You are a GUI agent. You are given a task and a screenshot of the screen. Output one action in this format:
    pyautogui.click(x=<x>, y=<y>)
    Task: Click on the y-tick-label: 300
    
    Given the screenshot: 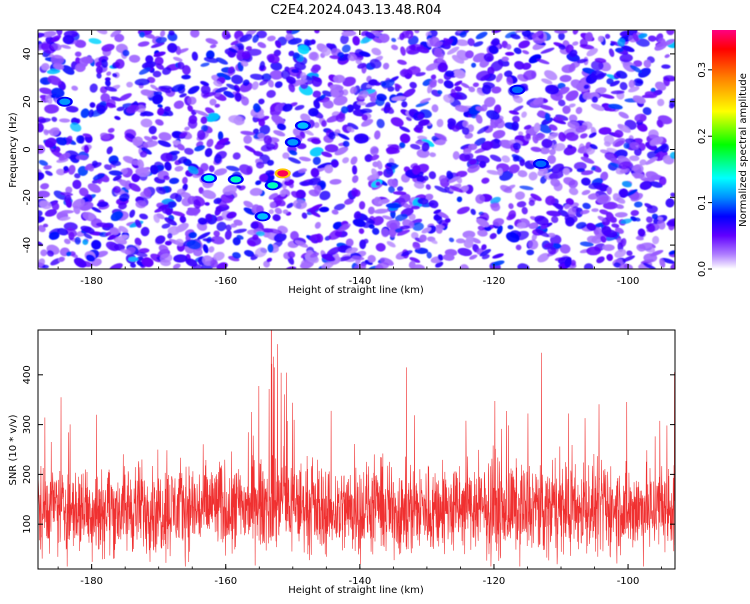 What is the action you would take?
    pyautogui.click(x=27, y=424)
    